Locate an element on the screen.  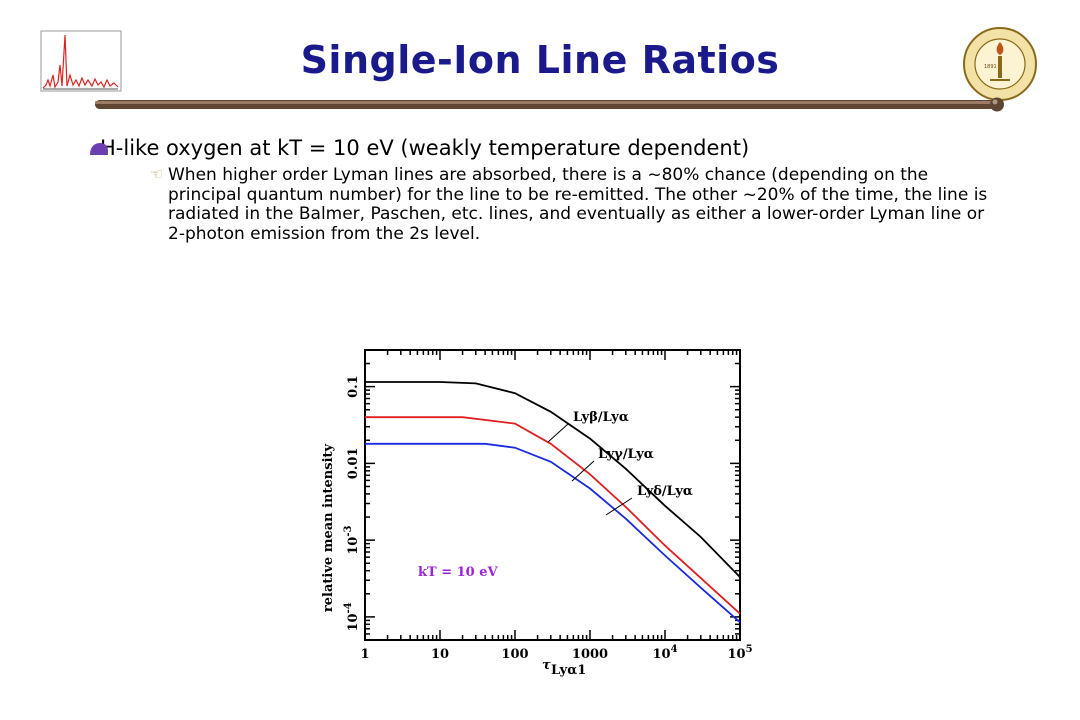
x-axis-label: τ Lyα1 is located at coordinates (564, 668).